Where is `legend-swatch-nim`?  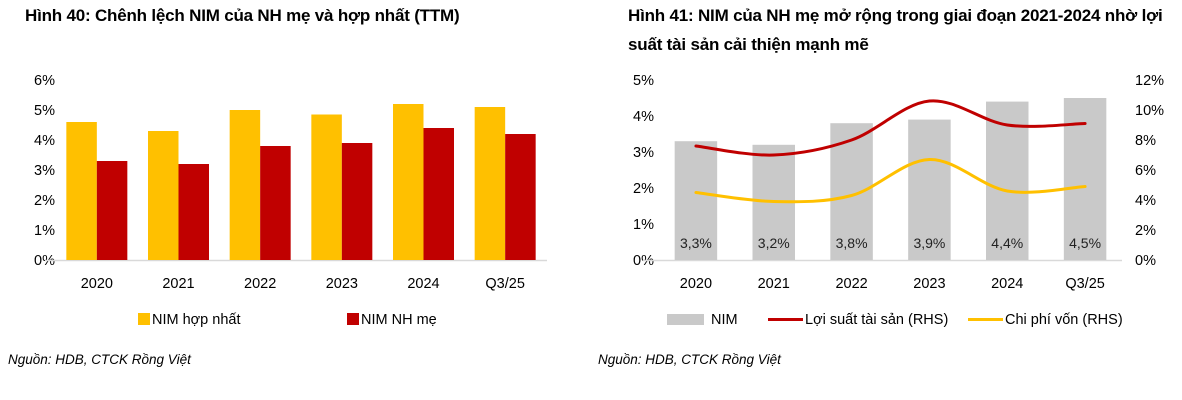
legend-swatch-nim is located at coordinates (685, 319).